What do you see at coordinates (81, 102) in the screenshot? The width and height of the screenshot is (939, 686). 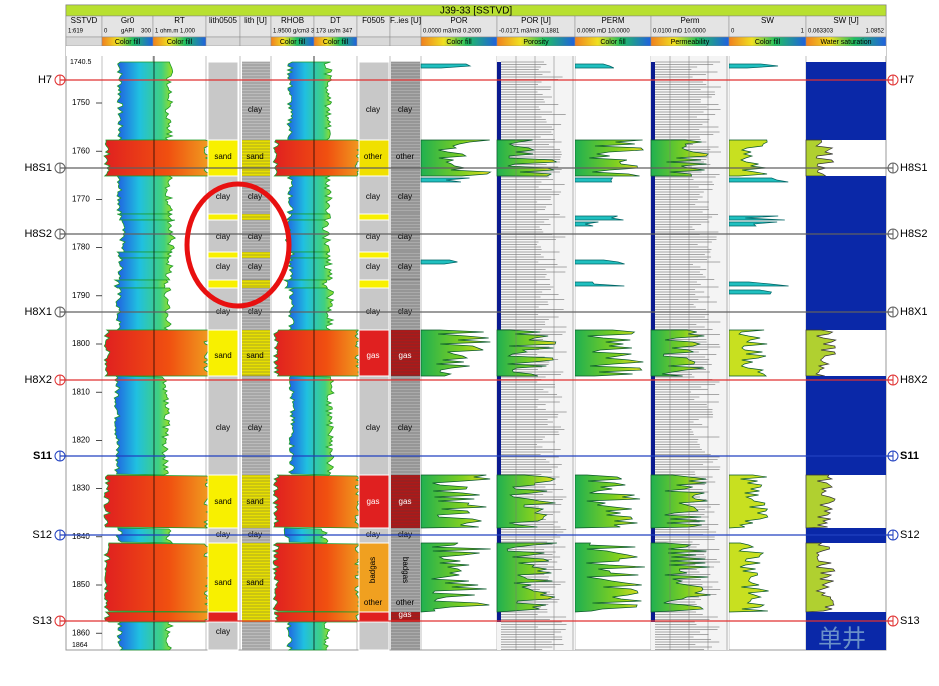 I see `depth-label: 1750` at bounding box center [81, 102].